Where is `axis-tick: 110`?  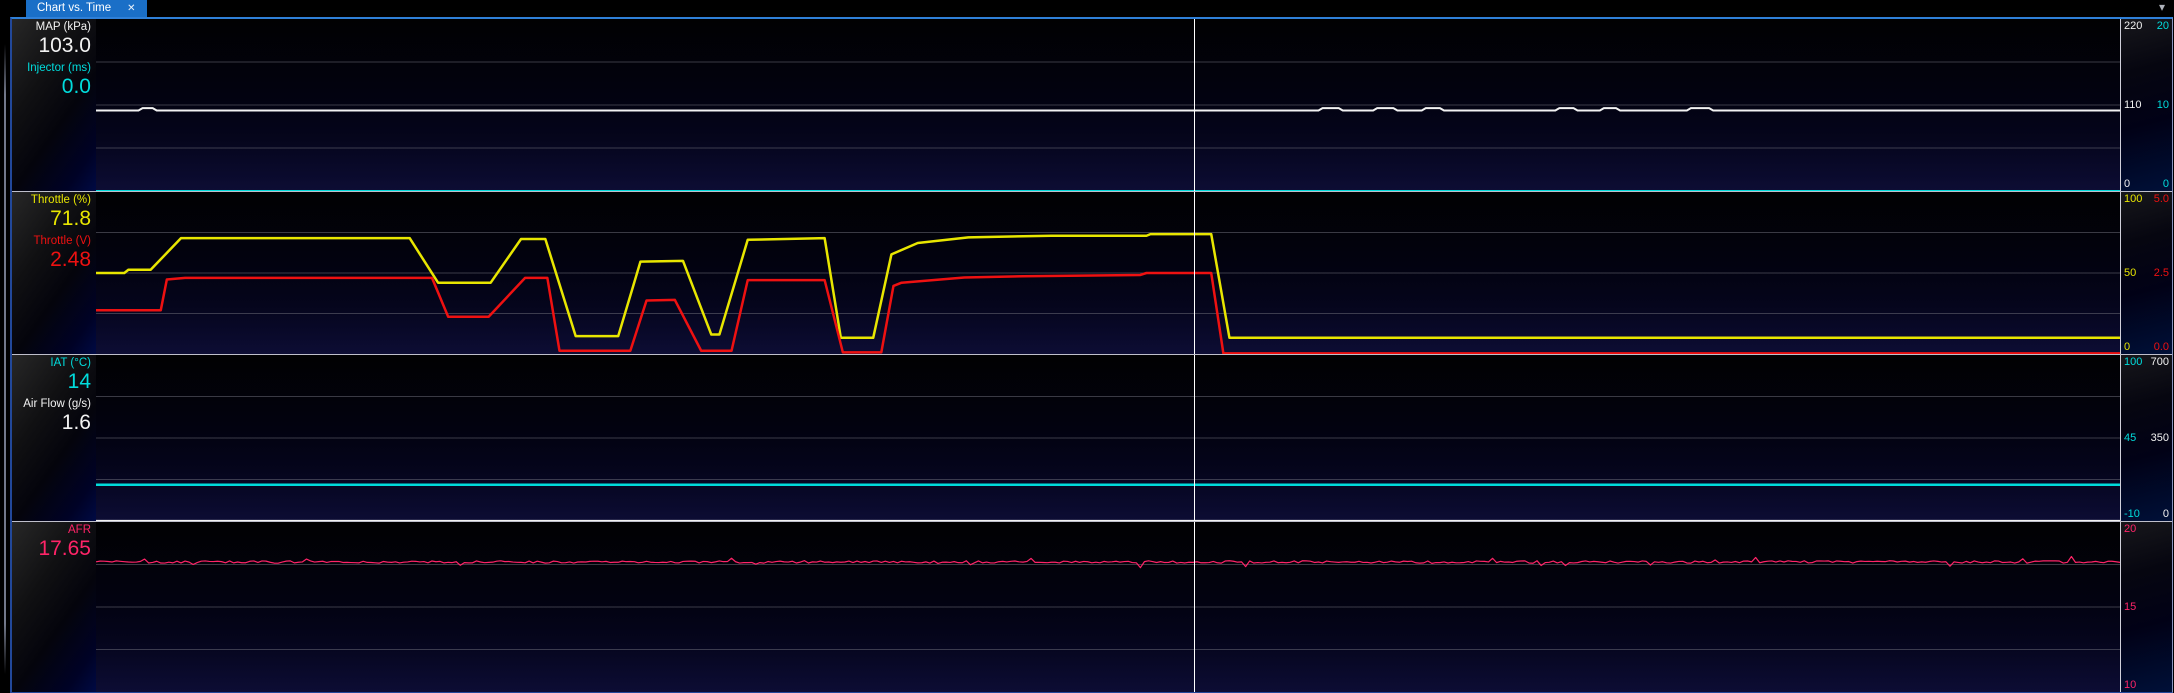 axis-tick: 110 is located at coordinates (2133, 105).